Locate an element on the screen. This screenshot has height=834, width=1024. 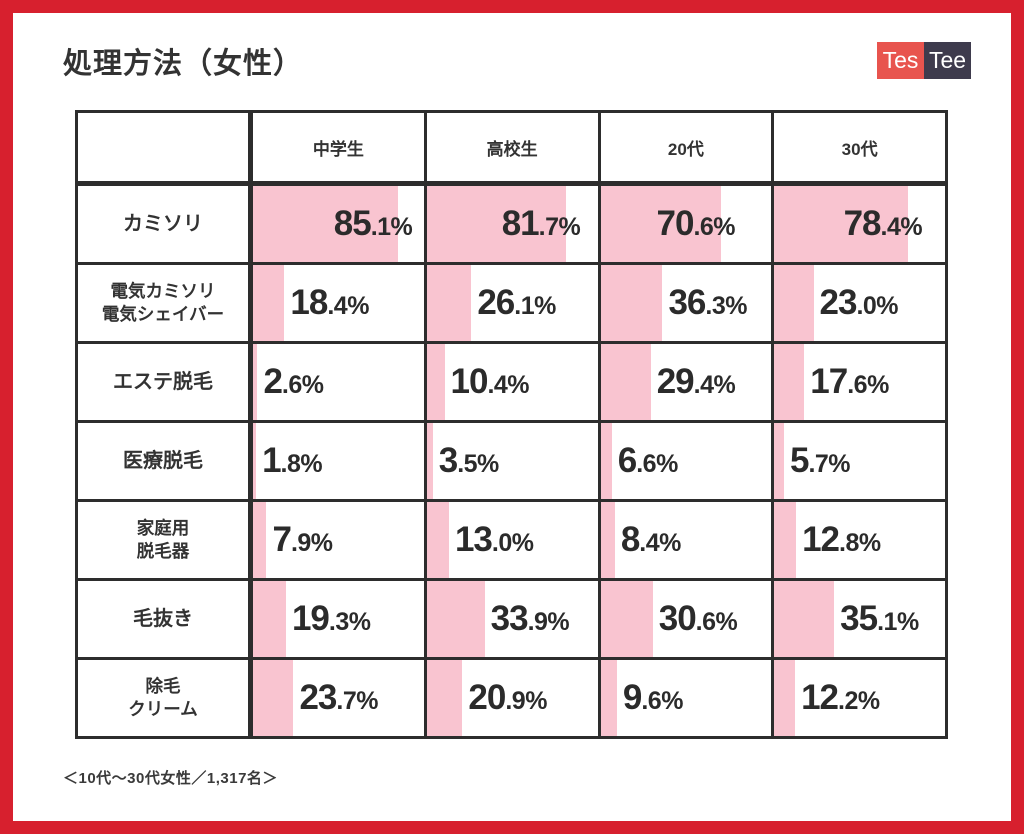
value-cell: 23.7% is located at coordinates (340, 698).